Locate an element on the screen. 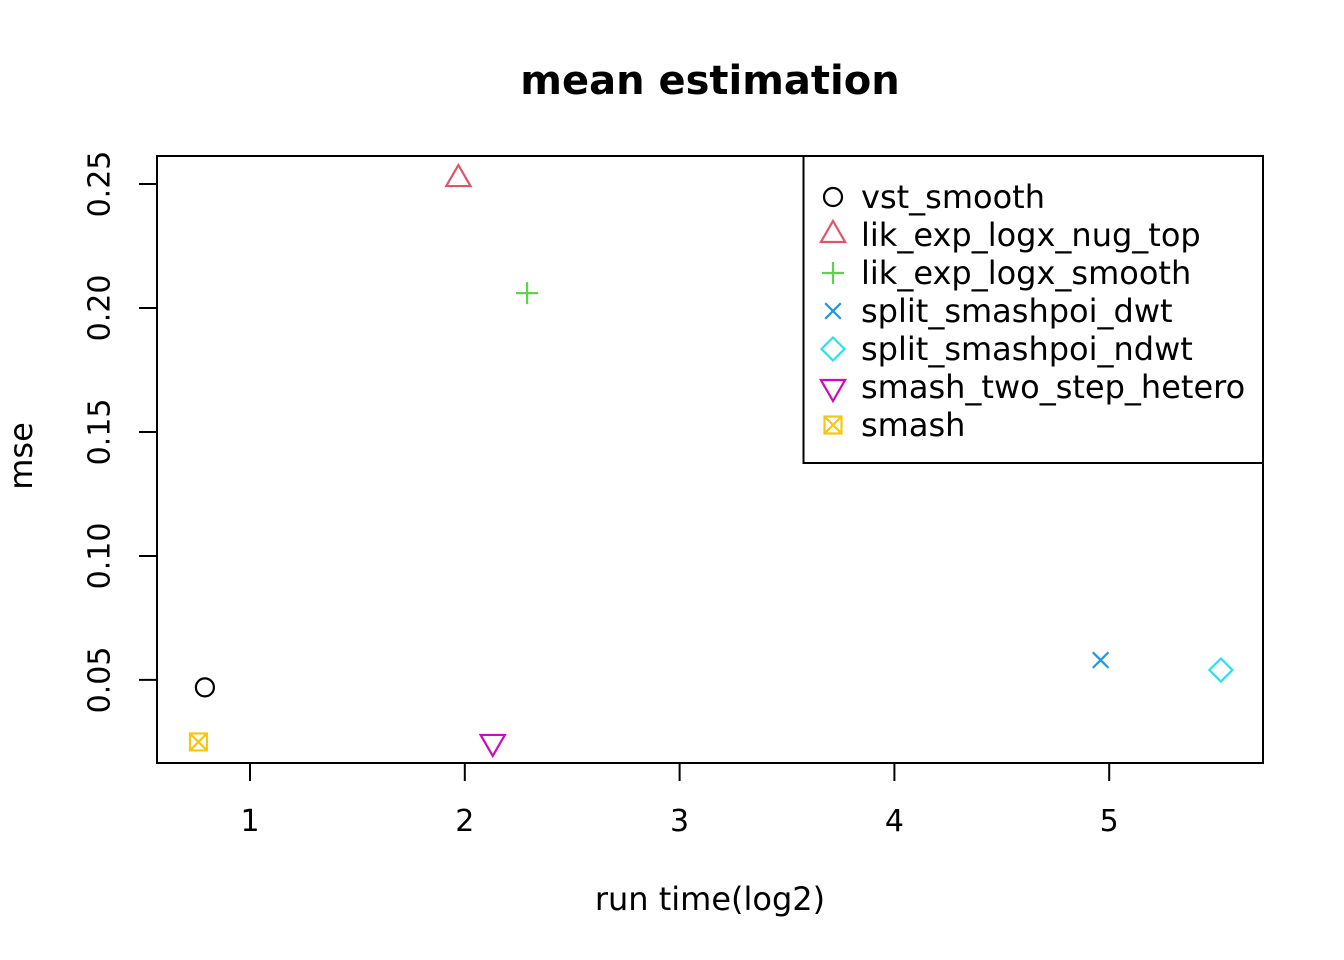  legend-label-lik_exp_logx_nug_top: lik_exp_logx_nug_top is located at coordinates (1031, 235).